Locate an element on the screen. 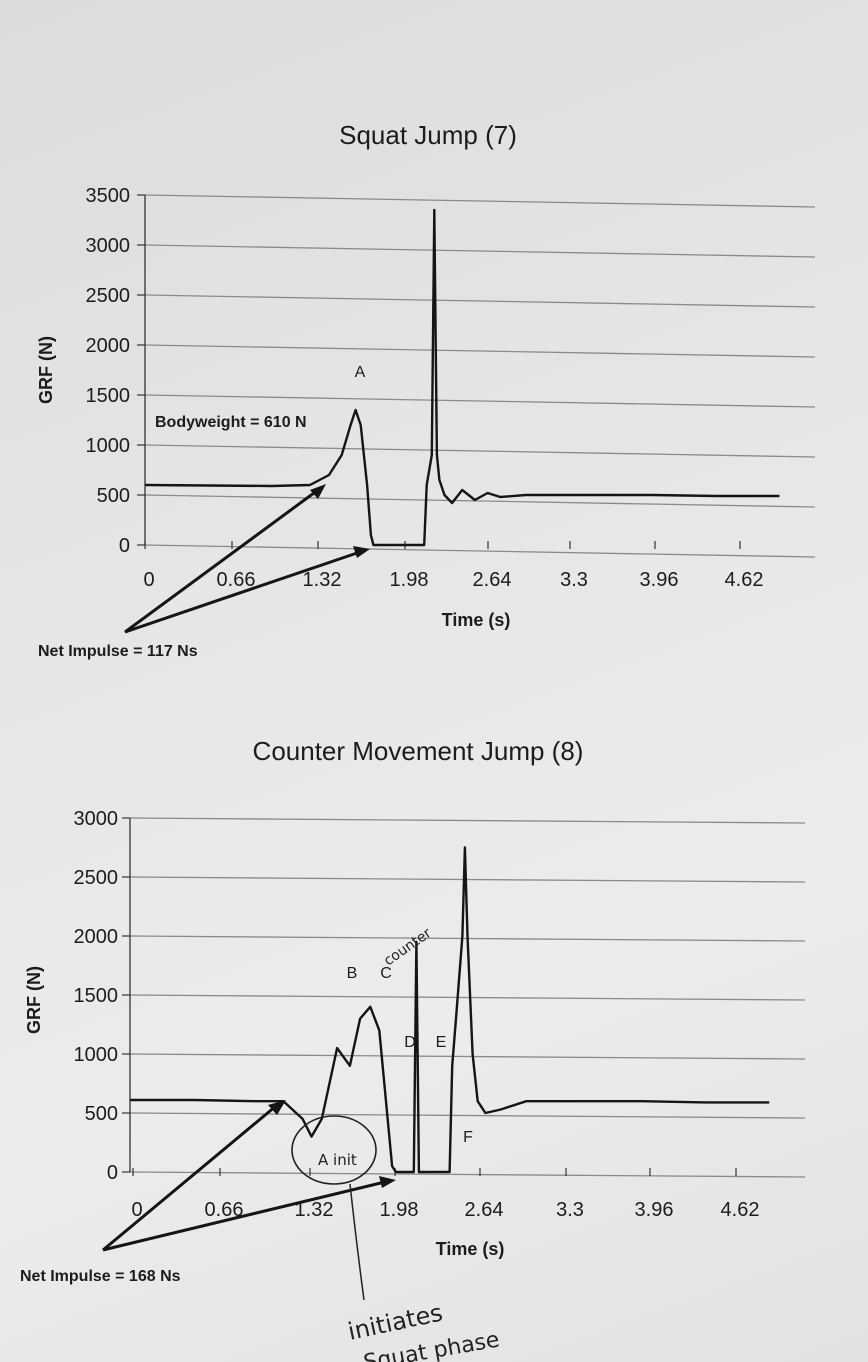 This screenshot has height=1362, width=868. net-impulse-annotation: Net Impulse = 117 Ns is located at coordinates (118, 651).